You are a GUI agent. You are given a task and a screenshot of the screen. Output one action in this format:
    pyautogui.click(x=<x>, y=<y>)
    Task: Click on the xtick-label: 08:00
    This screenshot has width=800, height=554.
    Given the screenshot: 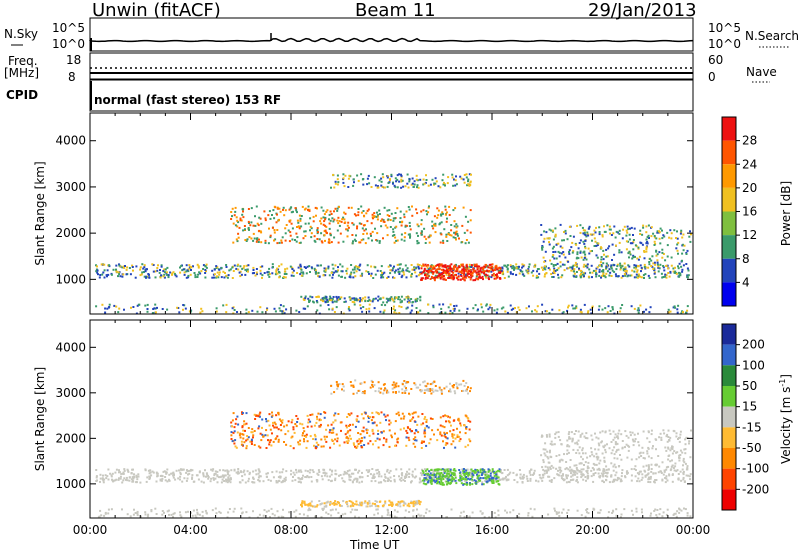 What is the action you would take?
    pyautogui.click(x=291, y=530)
    